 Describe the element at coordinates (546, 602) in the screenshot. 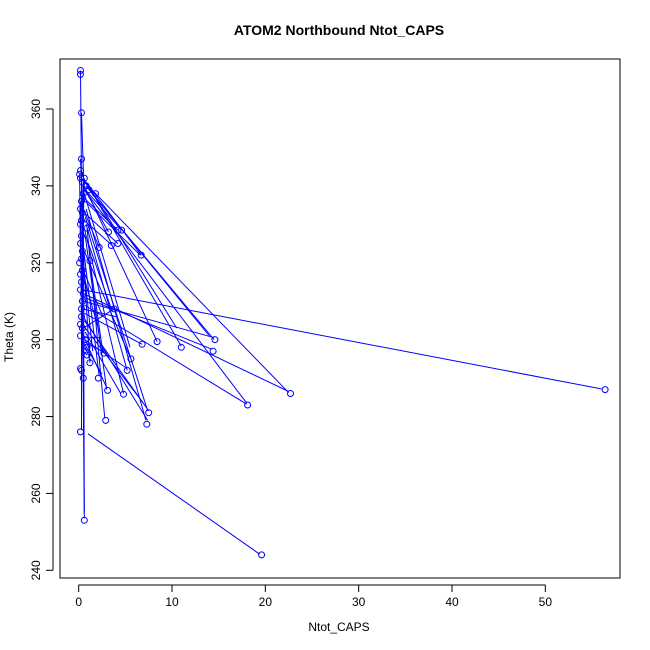

I see `x-tick-label: 50` at that location.